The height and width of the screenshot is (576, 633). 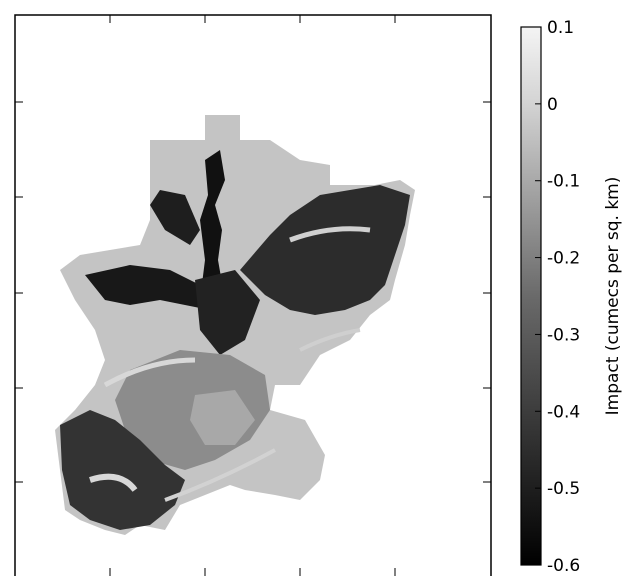 I want to click on colorbar-label: Impact (cumecs per sq. km), so click(x=613, y=296).